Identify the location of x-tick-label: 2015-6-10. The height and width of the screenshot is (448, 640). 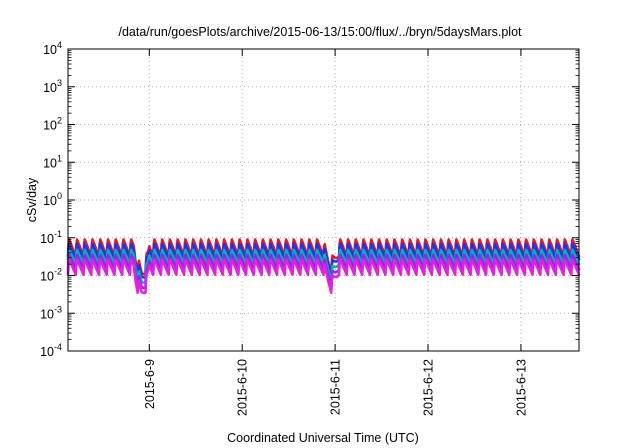
(243, 387).